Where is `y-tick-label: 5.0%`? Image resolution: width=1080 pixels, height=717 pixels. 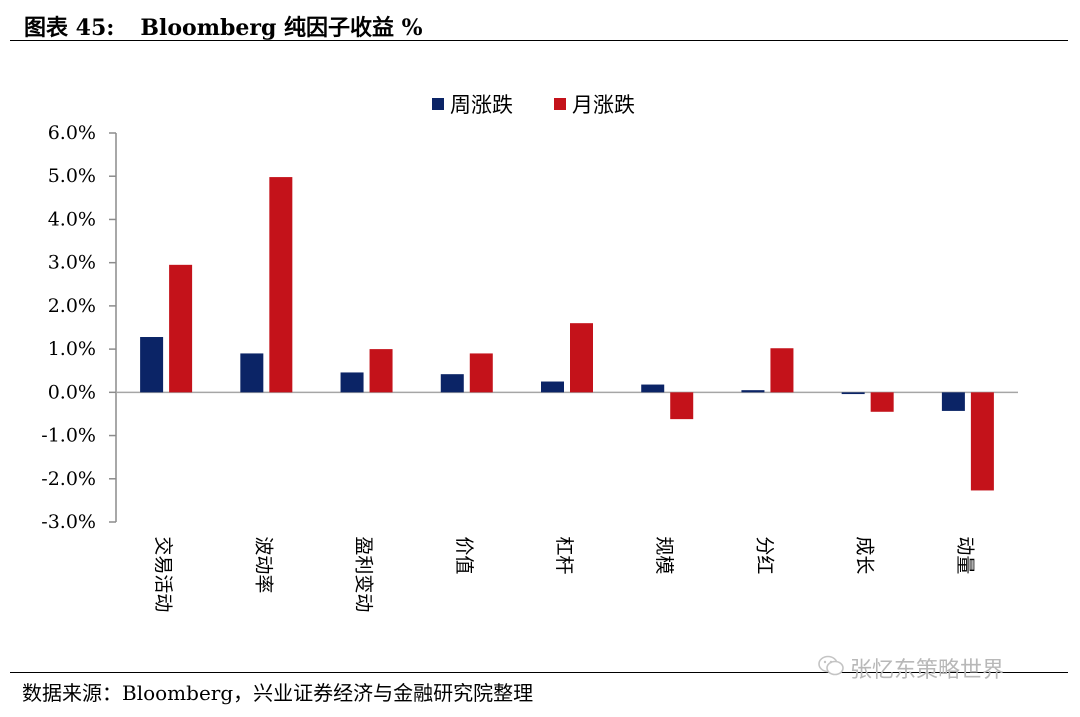 y-tick-label: 5.0% is located at coordinates (72, 176).